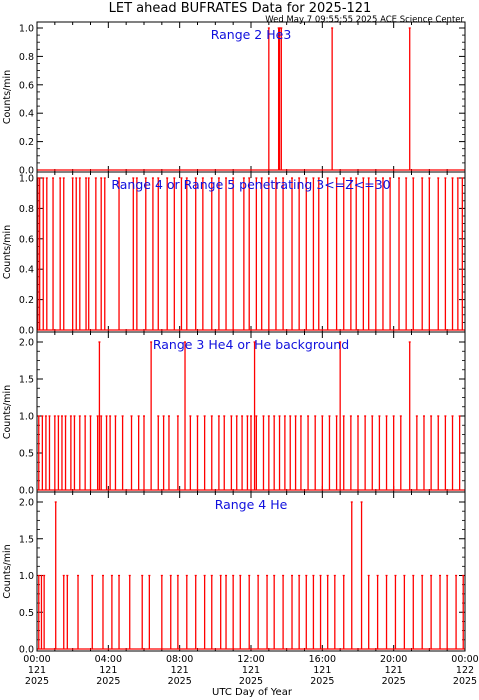 This screenshot has width=479, height=700. Describe the element at coordinates (252, 692) in the screenshot. I see `x-axis-label: UTC Day of Year` at that location.